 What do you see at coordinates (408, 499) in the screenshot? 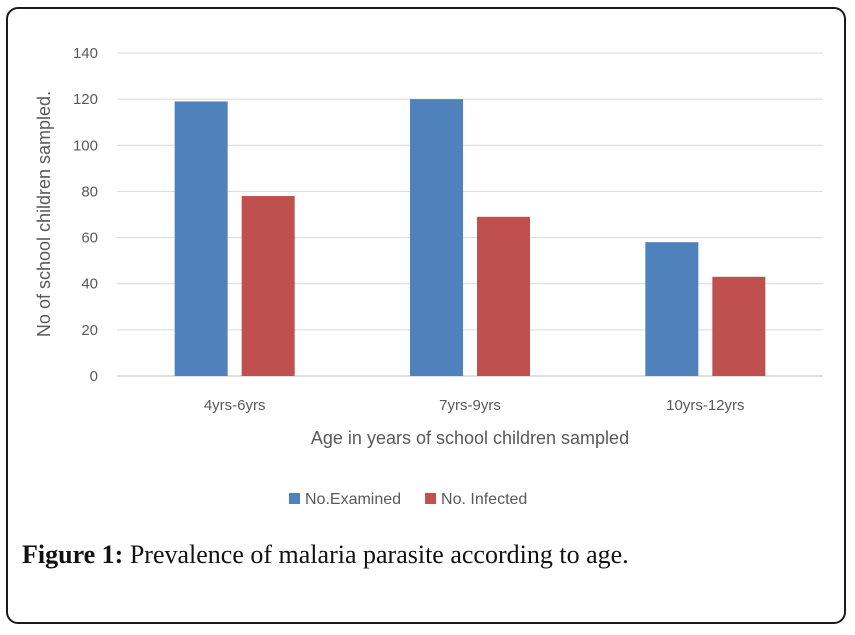
I see `legend: No.Examined No. Infected` at bounding box center [408, 499].